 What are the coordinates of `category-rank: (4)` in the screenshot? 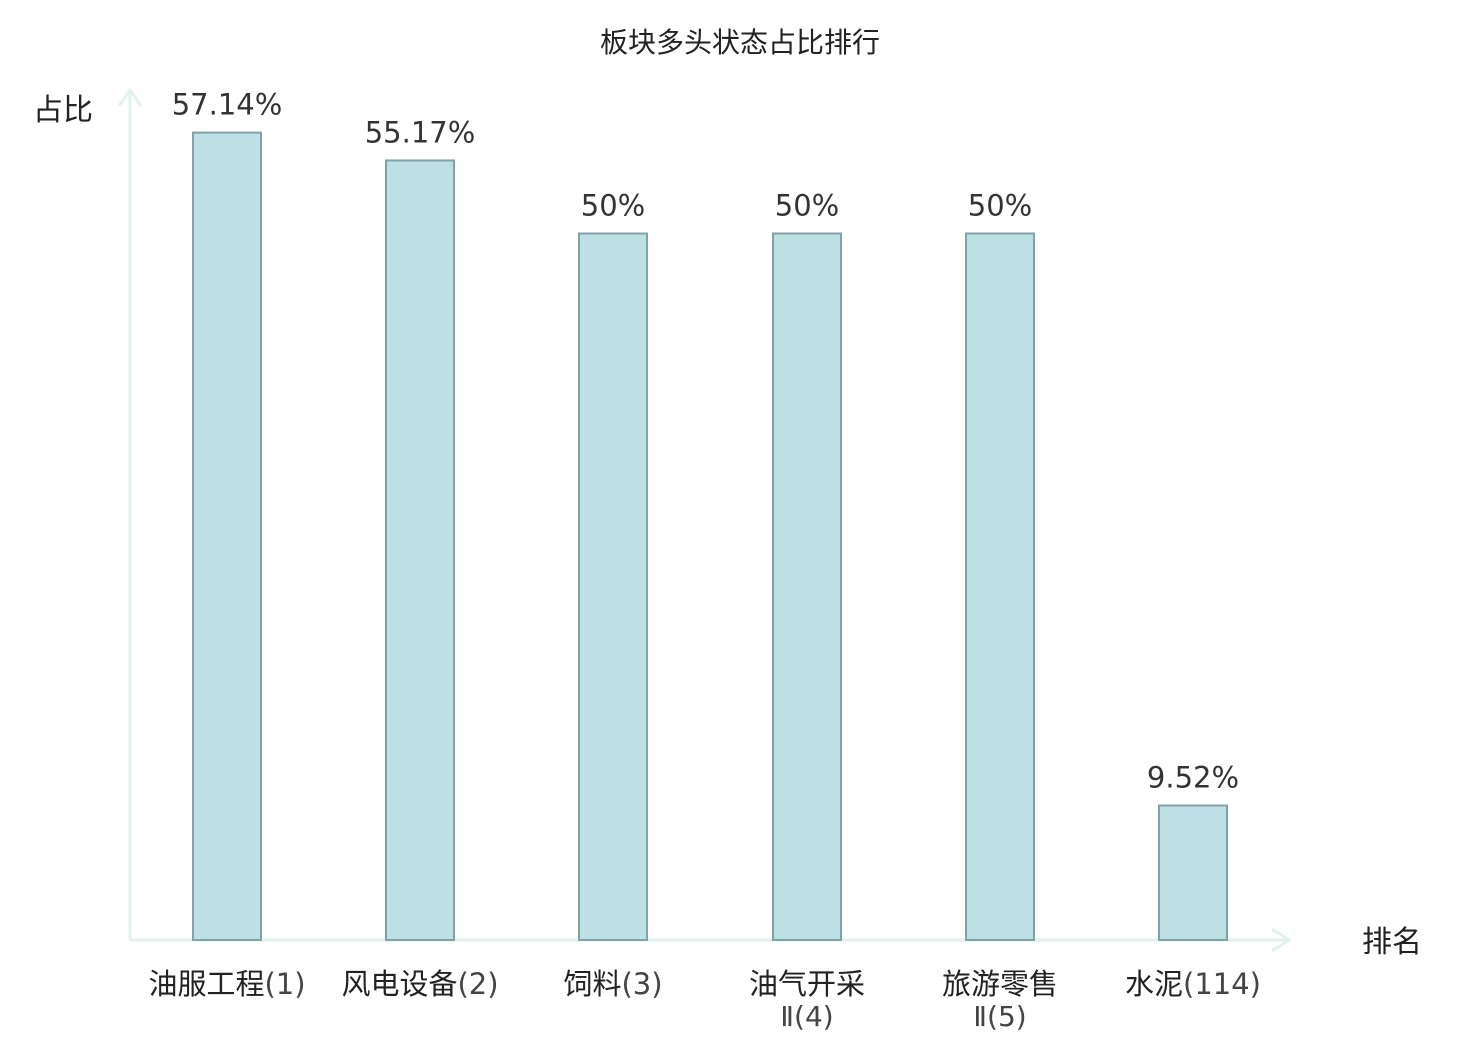 It's located at (814, 1016).